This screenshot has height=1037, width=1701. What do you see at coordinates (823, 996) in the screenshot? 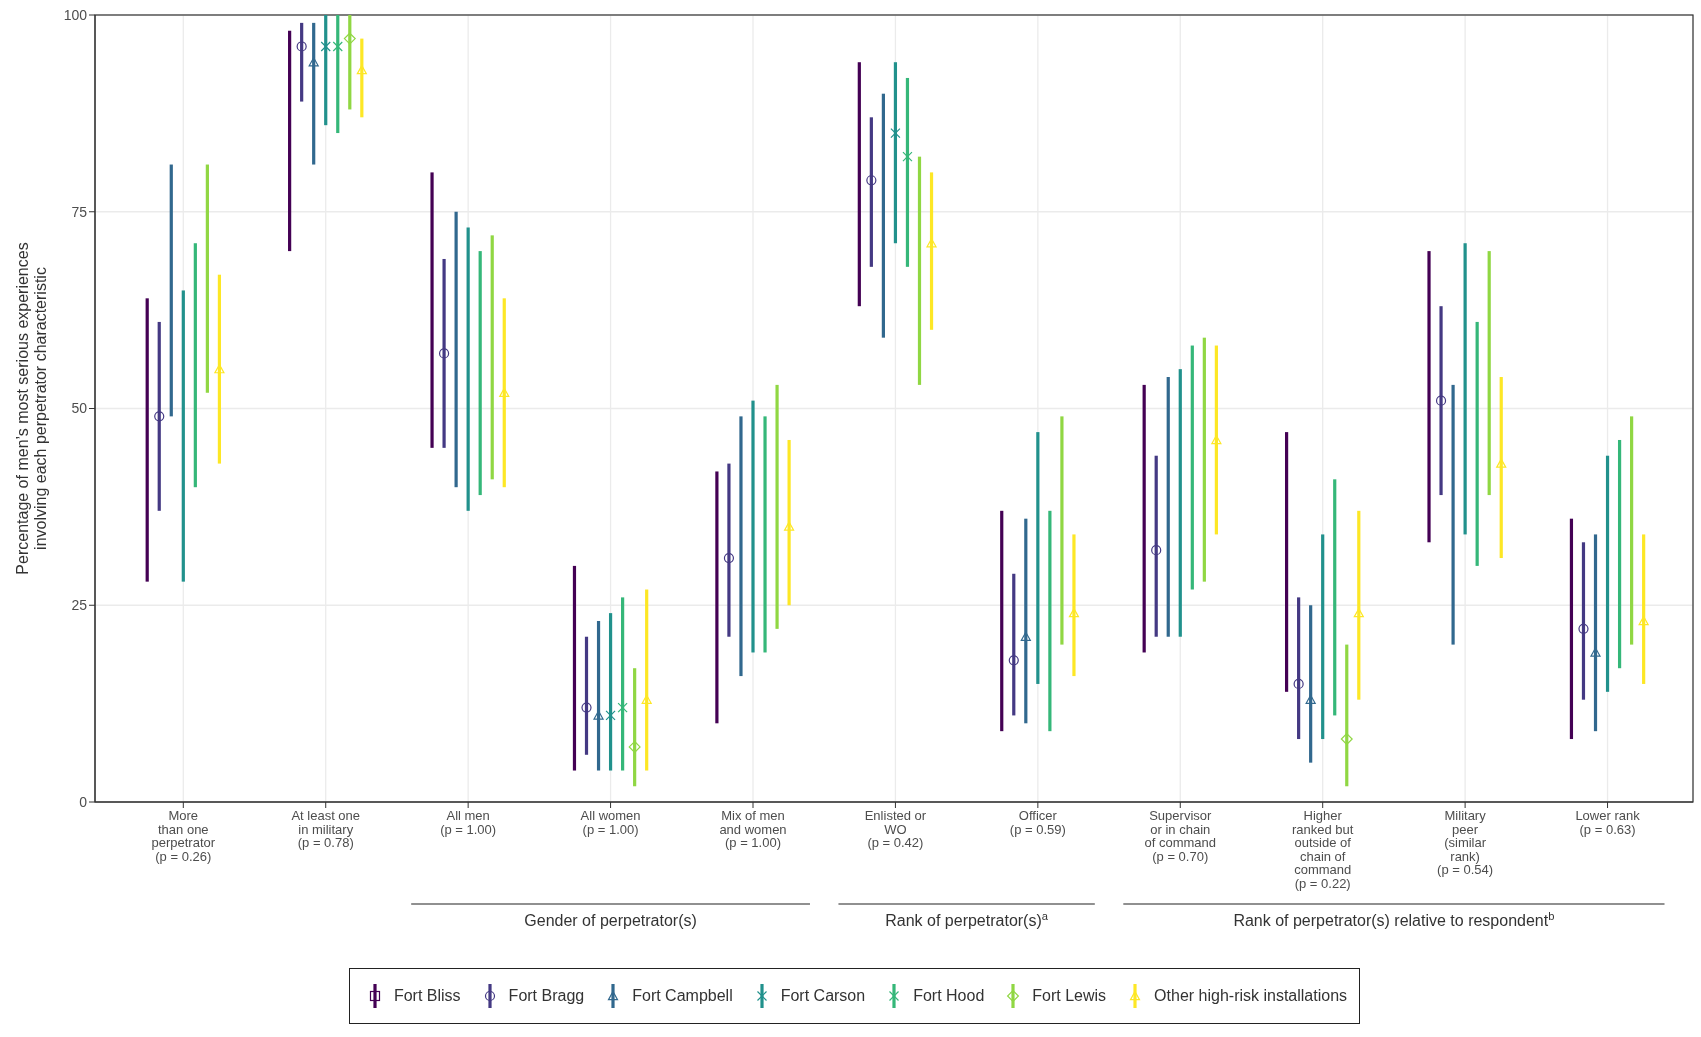
I see `legend-label: Fort Carson` at bounding box center [823, 996].